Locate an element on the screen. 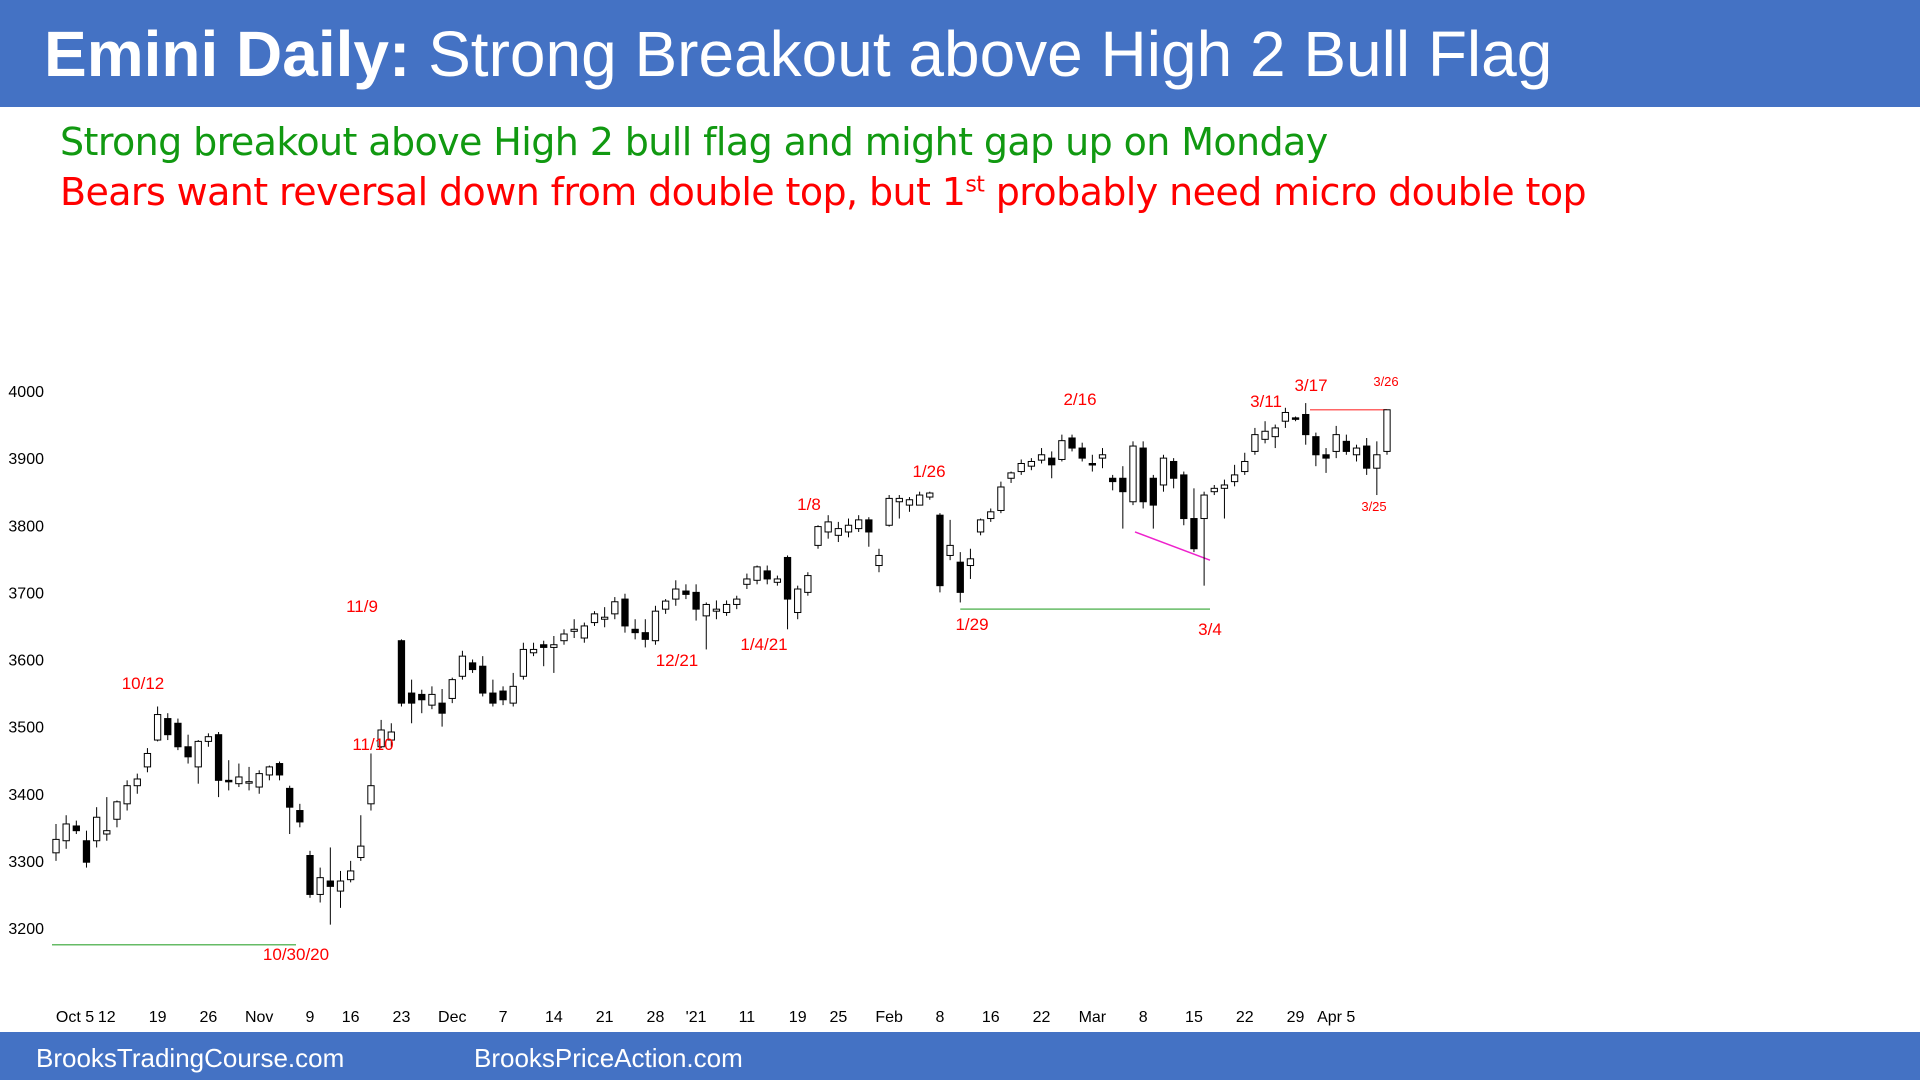  annotation-label: 3/4 is located at coordinates (1210, 629).